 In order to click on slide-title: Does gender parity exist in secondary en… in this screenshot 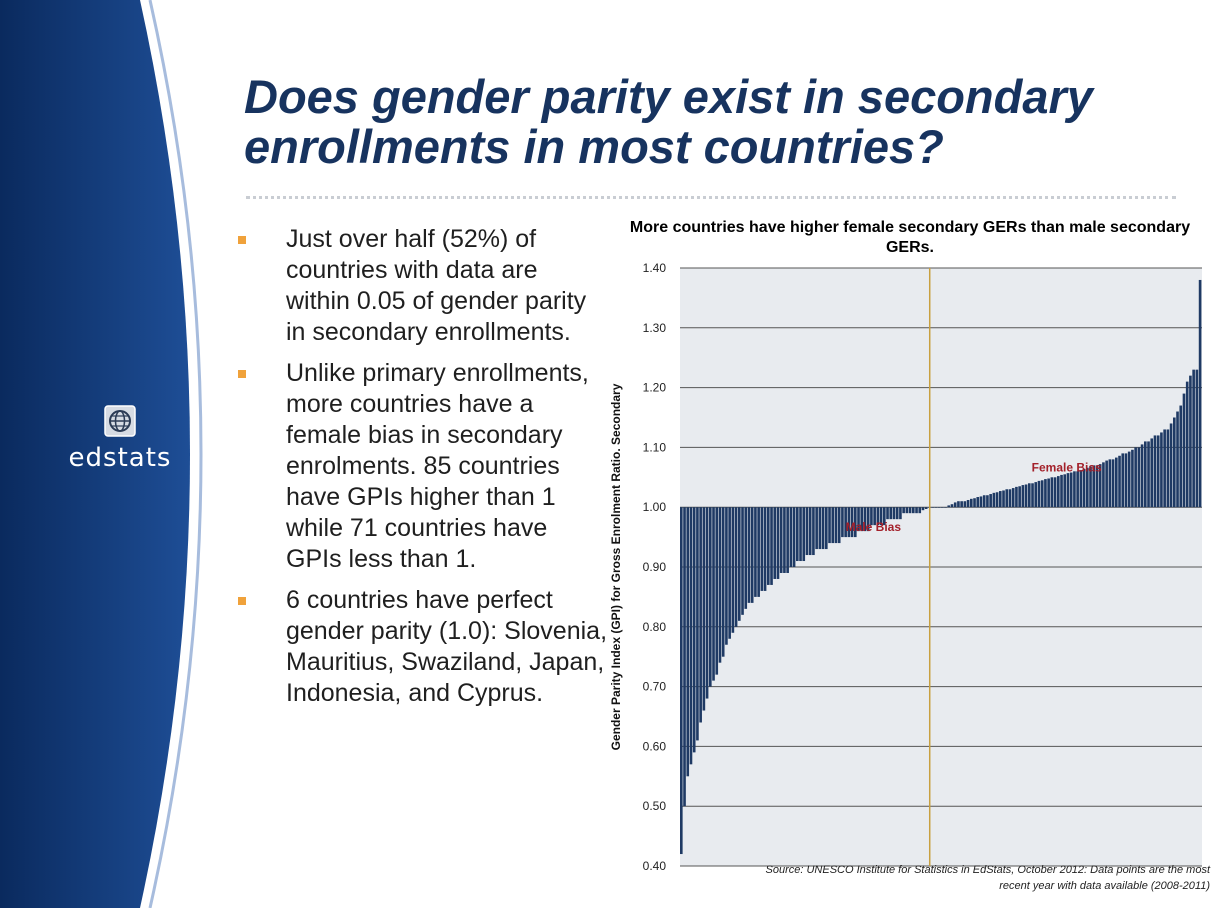, I will do `click(668, 121)`.